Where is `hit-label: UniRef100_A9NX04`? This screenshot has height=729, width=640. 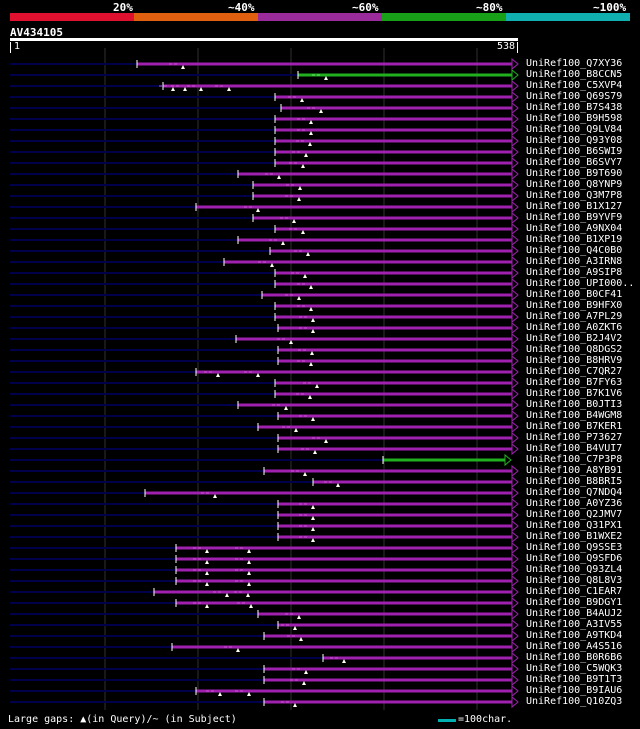 hit-label: UniRef100_A9NX04 is located at coordinates (574, 228).